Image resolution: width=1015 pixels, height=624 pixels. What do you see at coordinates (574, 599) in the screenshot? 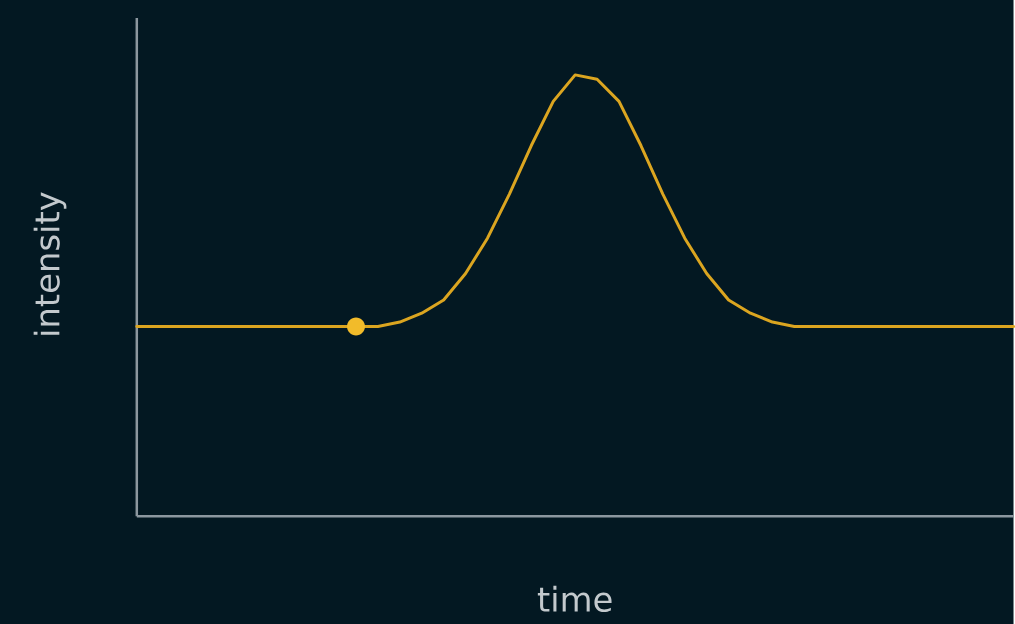
I see `x-axis-title: time` at bounding box center [574, 599].